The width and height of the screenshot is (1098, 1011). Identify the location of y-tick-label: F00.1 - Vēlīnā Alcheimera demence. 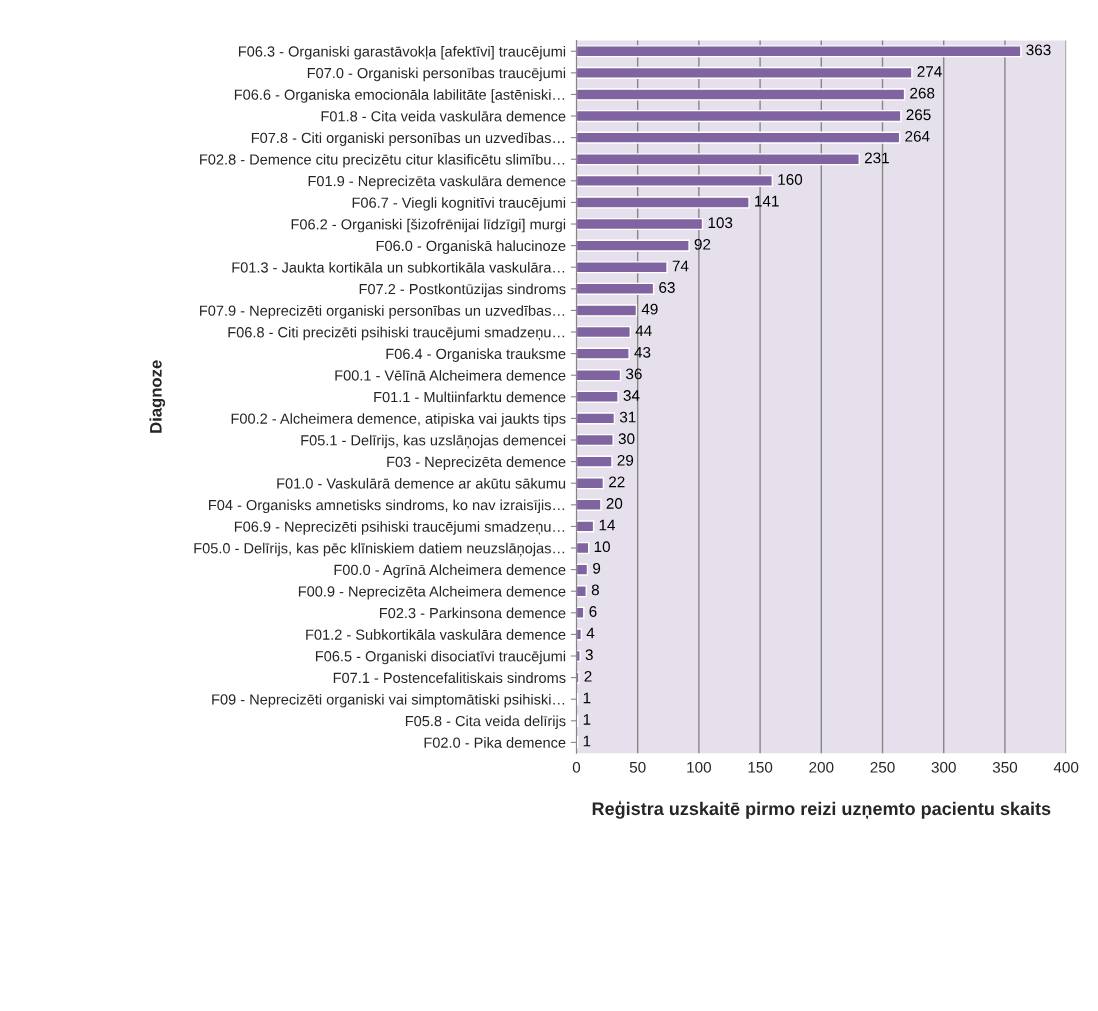
(450, 375).